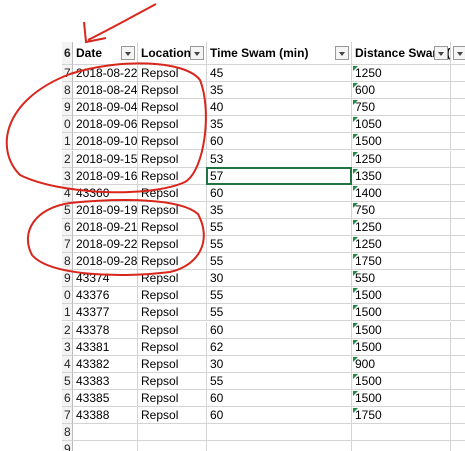  What do you see at coordinates (279, 159) in the screenshot?
I see `cell: 53` at bounding box center [279, 159].